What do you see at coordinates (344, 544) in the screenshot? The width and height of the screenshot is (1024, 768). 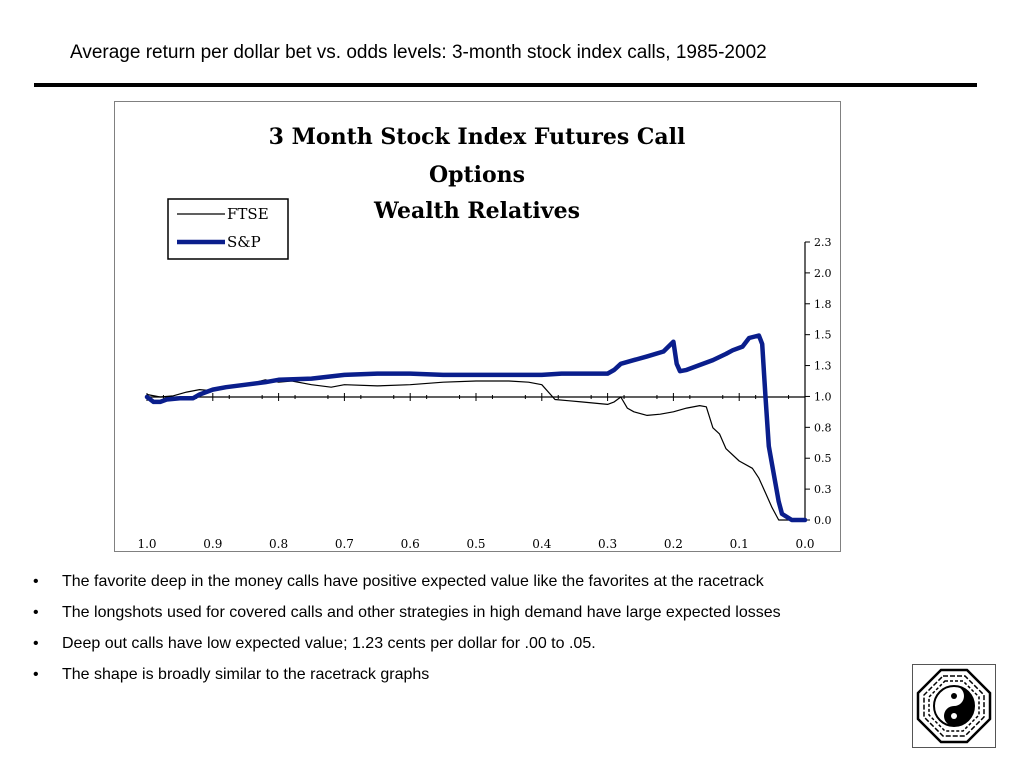 I see `x-tick-label: 0.7` at bounding box center [344, 544].